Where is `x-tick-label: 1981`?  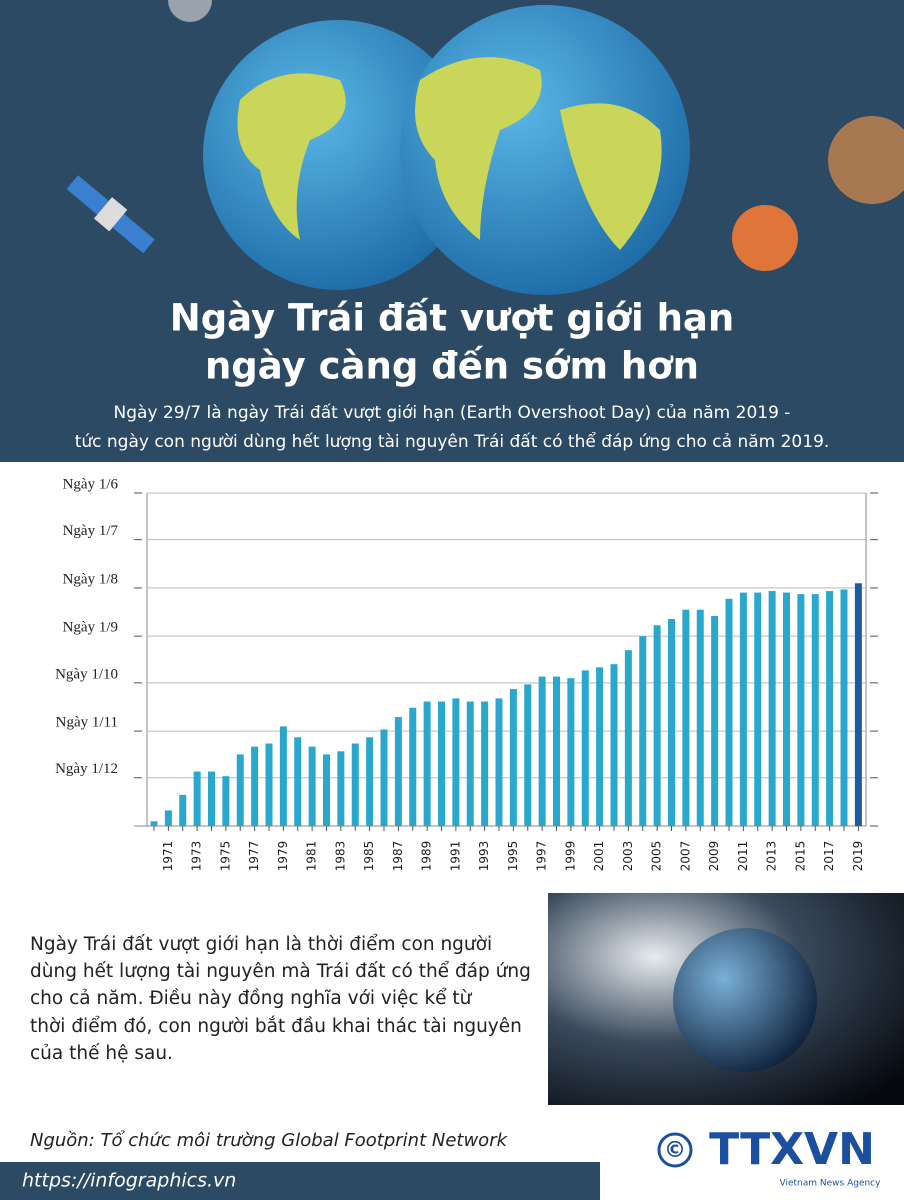 x-tick-label: 1981 is located at coordinates (312, 856).